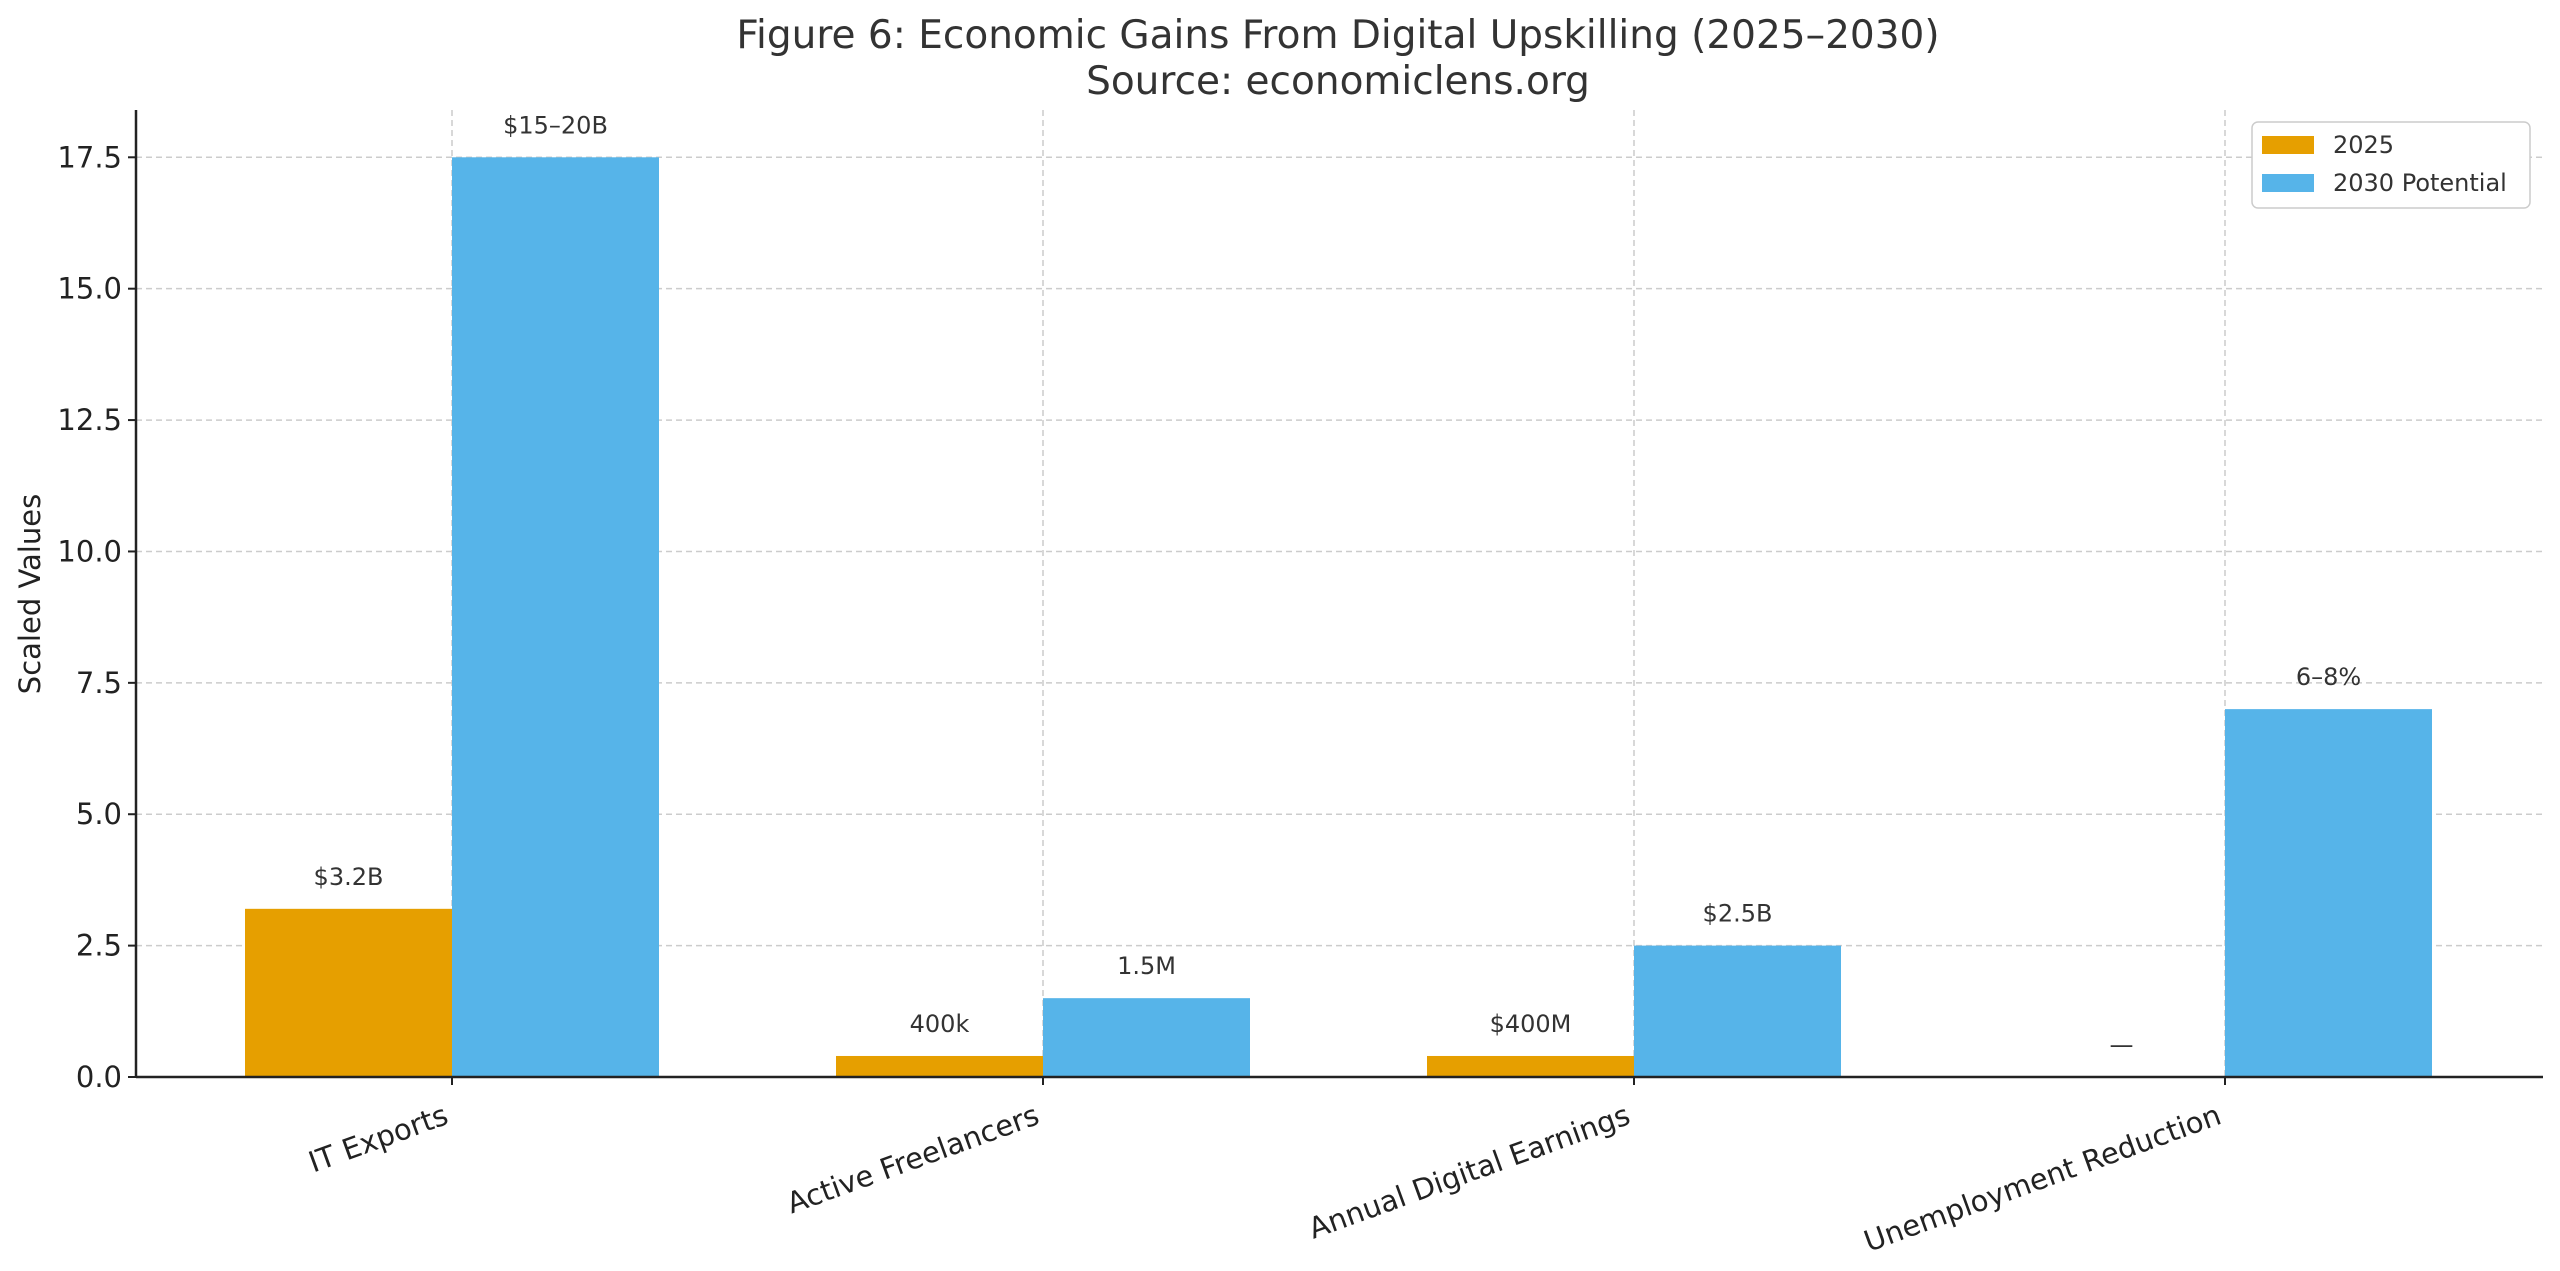 The height and width of the screenshot is (1271, 2560). Describe the element at coordinates (2363, 145) in the screenshot. I see `legend-label-2025: 2025` at that location.